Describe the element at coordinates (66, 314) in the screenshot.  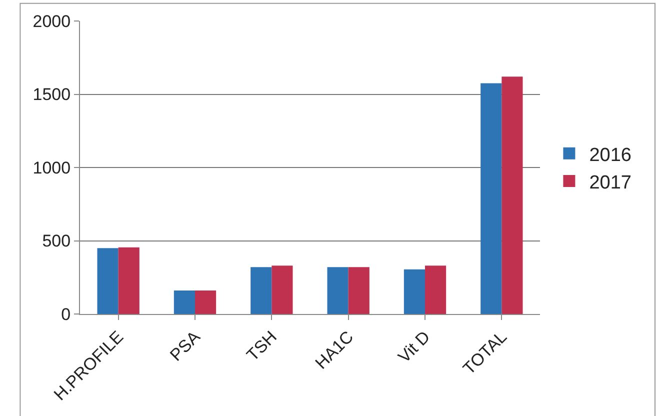
I see `y-tick-label: 0` at that location.